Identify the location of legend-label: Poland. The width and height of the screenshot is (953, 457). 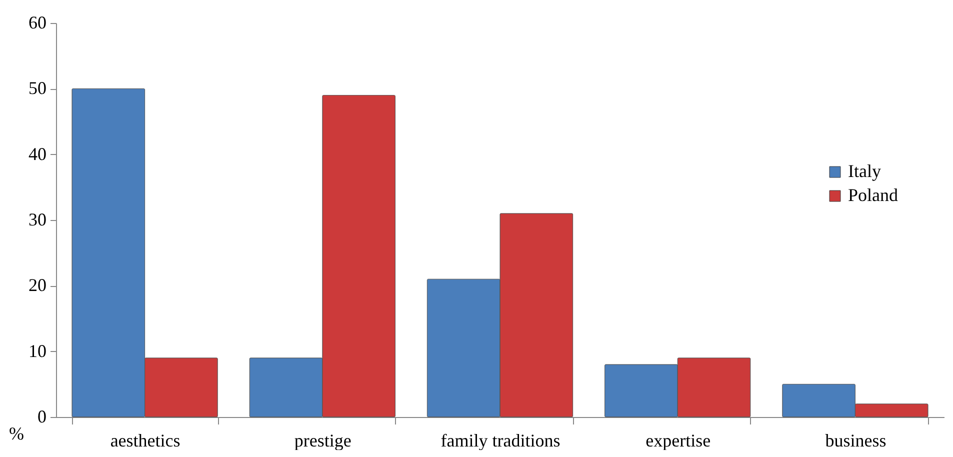
(873, 195).